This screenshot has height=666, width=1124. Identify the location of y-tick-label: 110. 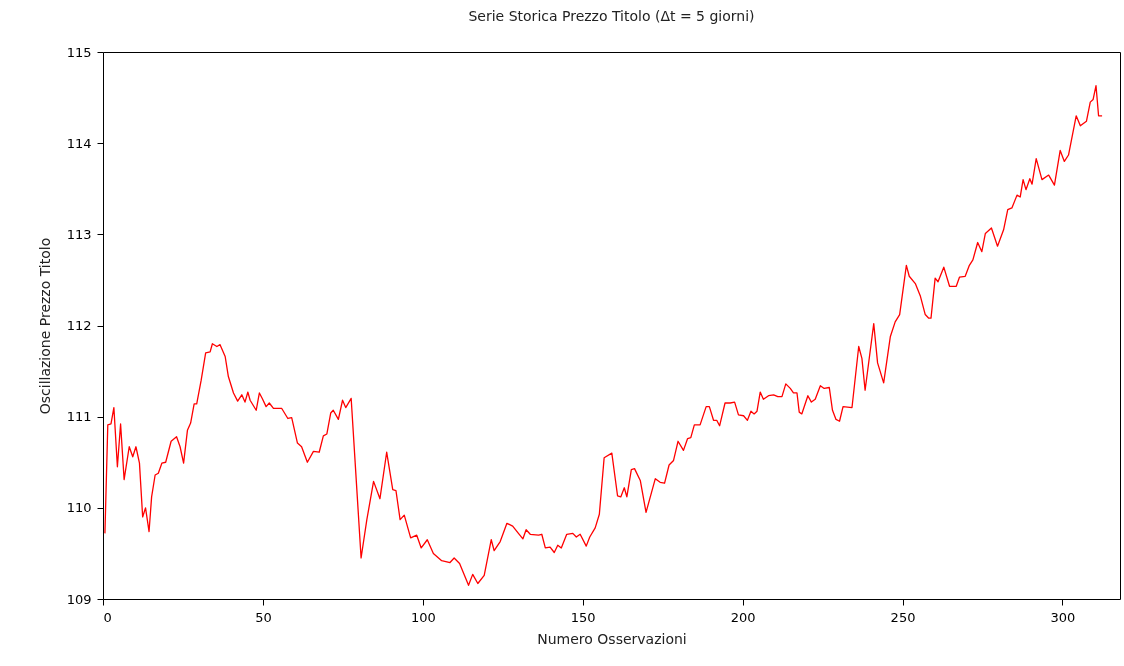
(79, 508).